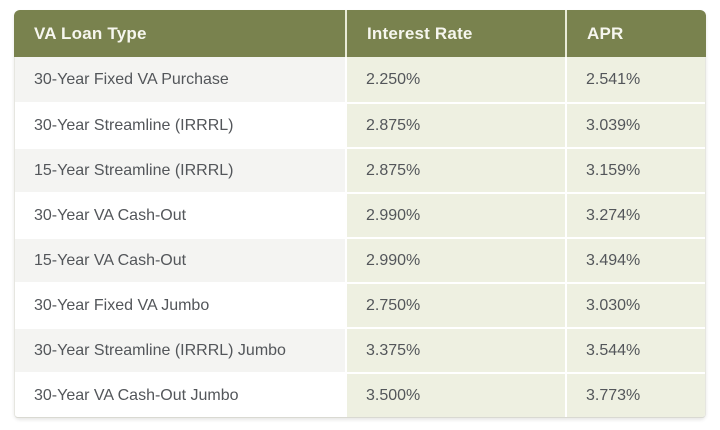  I want to click on cell-loan-type: 15-Year Streamline (IRRRL), so click(180, 170).